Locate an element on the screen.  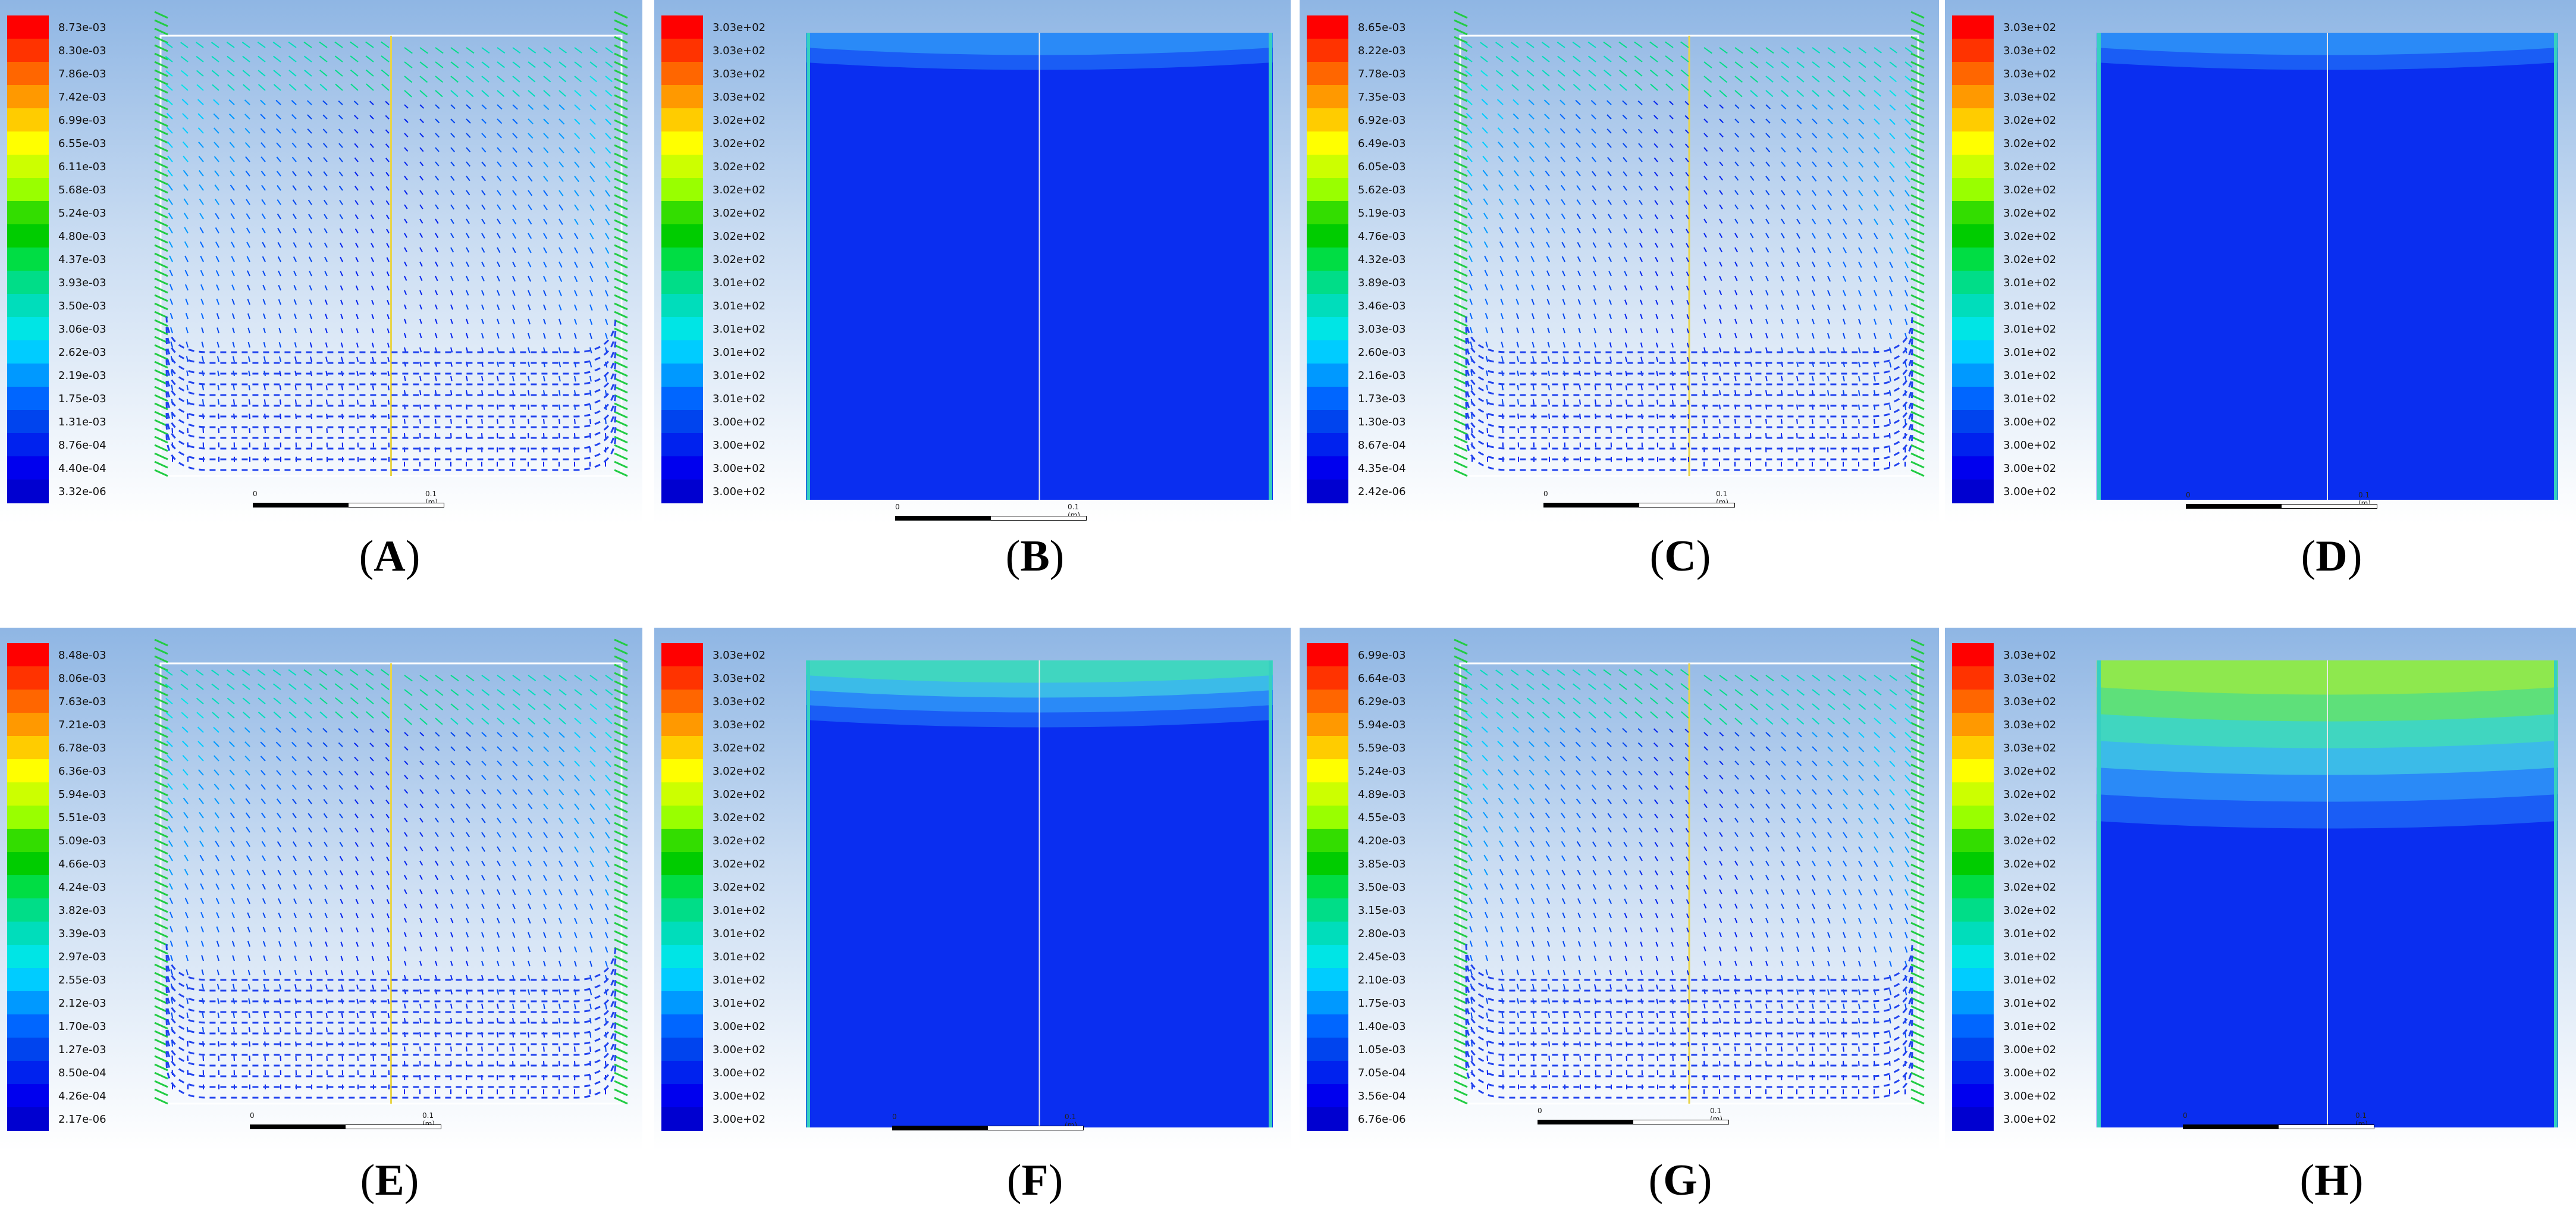
panel-background is located at coordinates (321, 262).